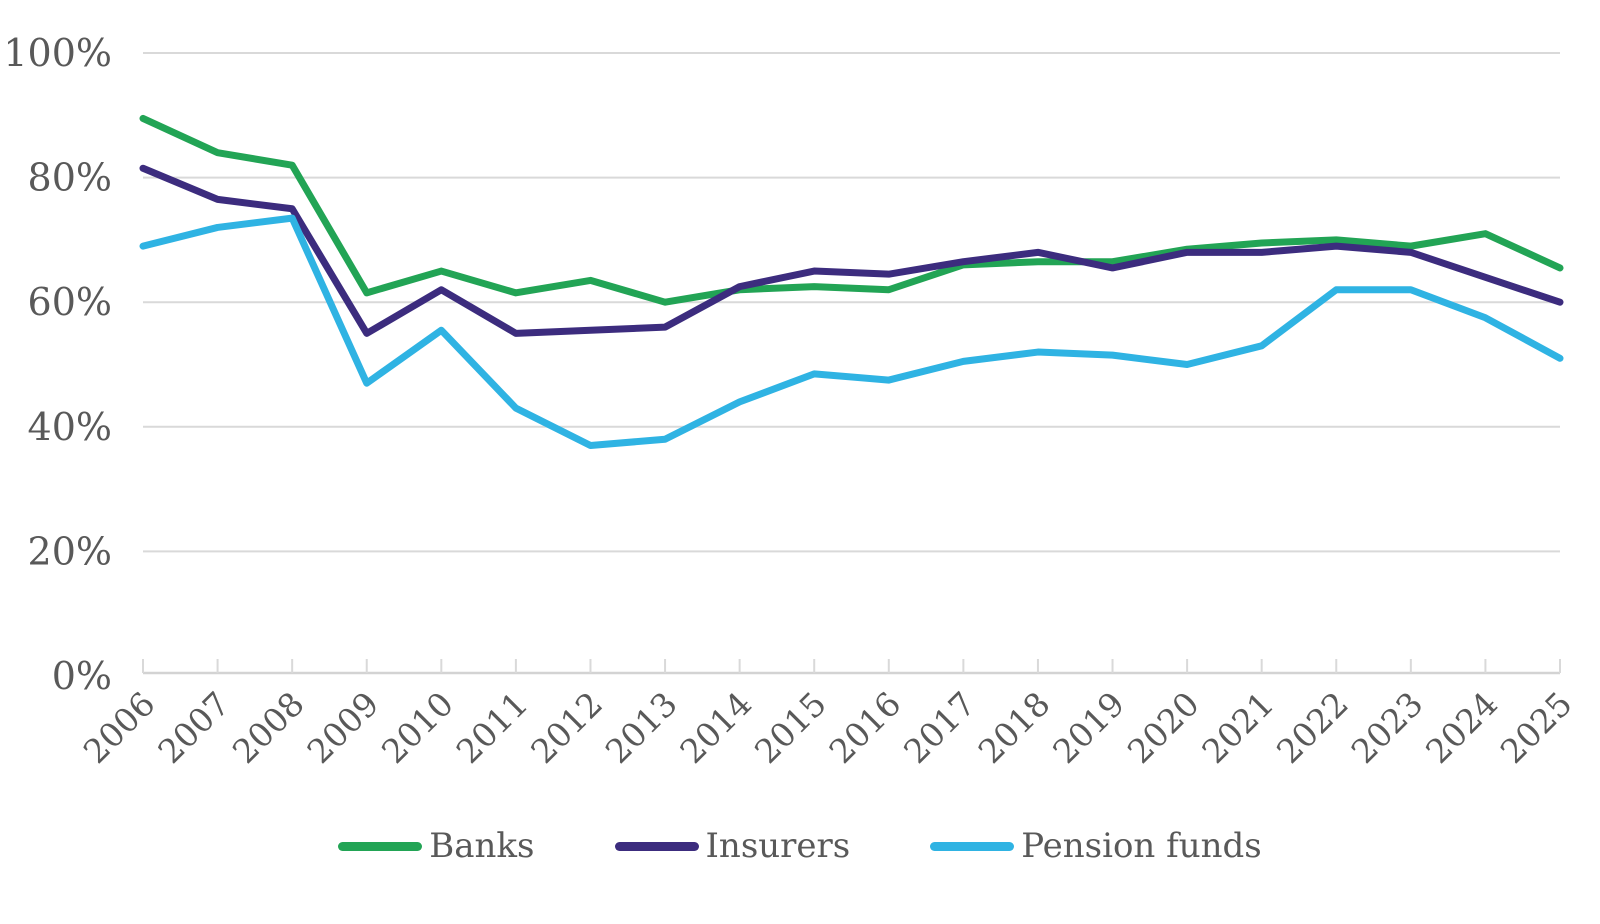 This screenshot has height=924, width=1600. What do you see at coordinates (566, 727) in the screenshot?
I see `x-axis-label: 2012` at bounding box center [566, 727].